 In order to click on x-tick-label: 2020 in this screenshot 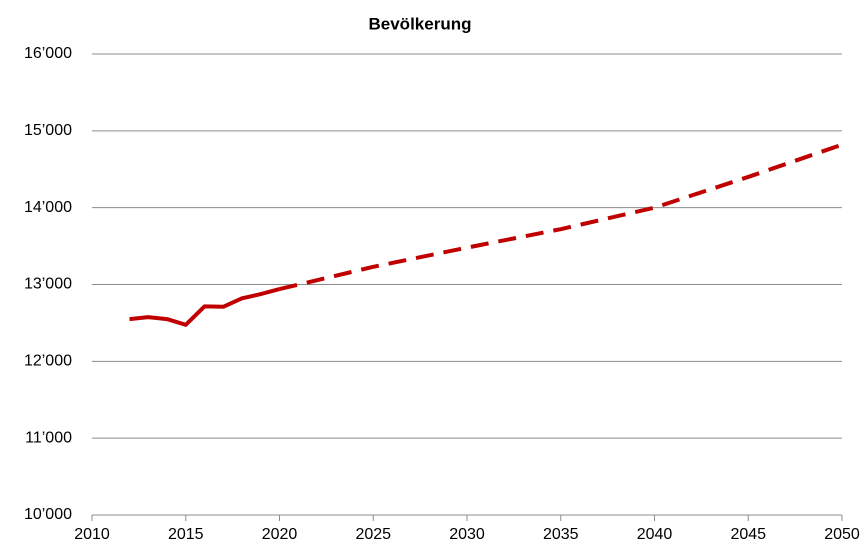, I will do `click(280, 534)`.